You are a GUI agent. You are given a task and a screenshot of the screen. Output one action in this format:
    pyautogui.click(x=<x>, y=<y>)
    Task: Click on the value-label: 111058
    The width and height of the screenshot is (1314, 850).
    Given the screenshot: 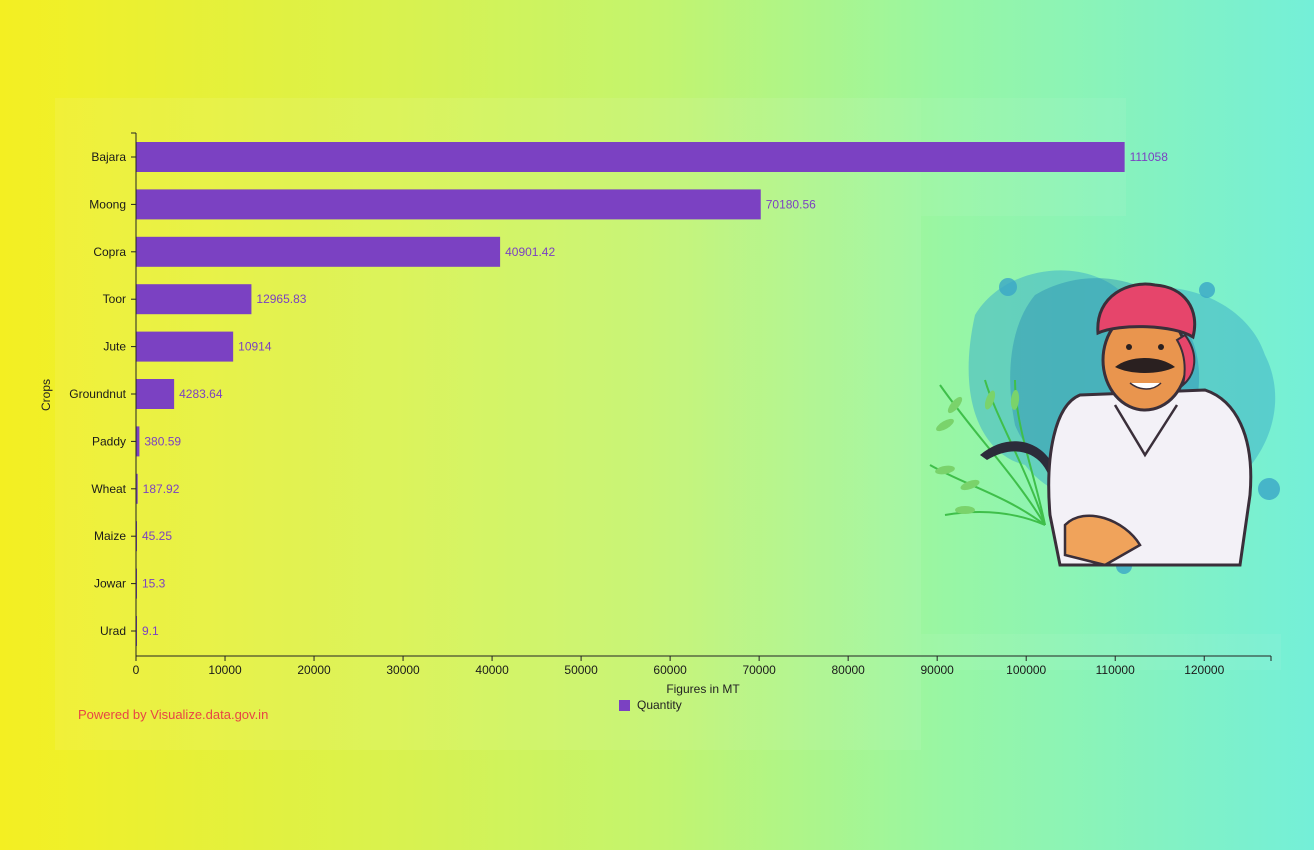 What is the action you would take?
    pyautogui.click(x=1149, y=157)
    